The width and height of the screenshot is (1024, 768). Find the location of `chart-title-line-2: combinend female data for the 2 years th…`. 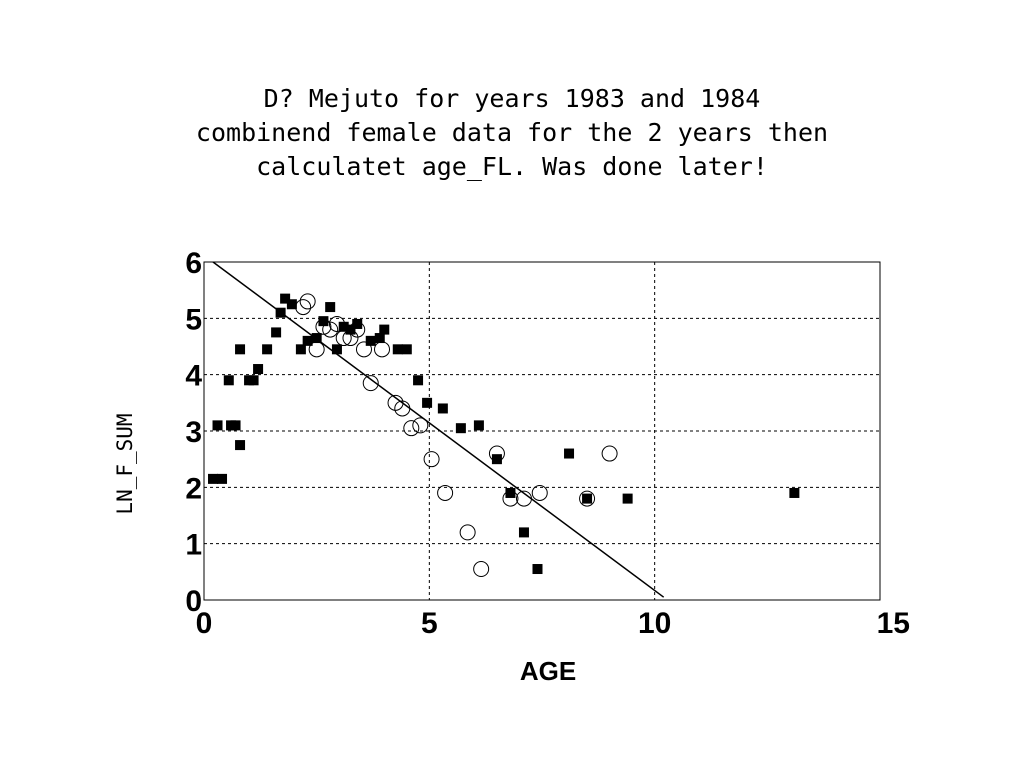

chart-title-line-2: combinend female data for the 2 years th… is located at coordinates (512, 132).